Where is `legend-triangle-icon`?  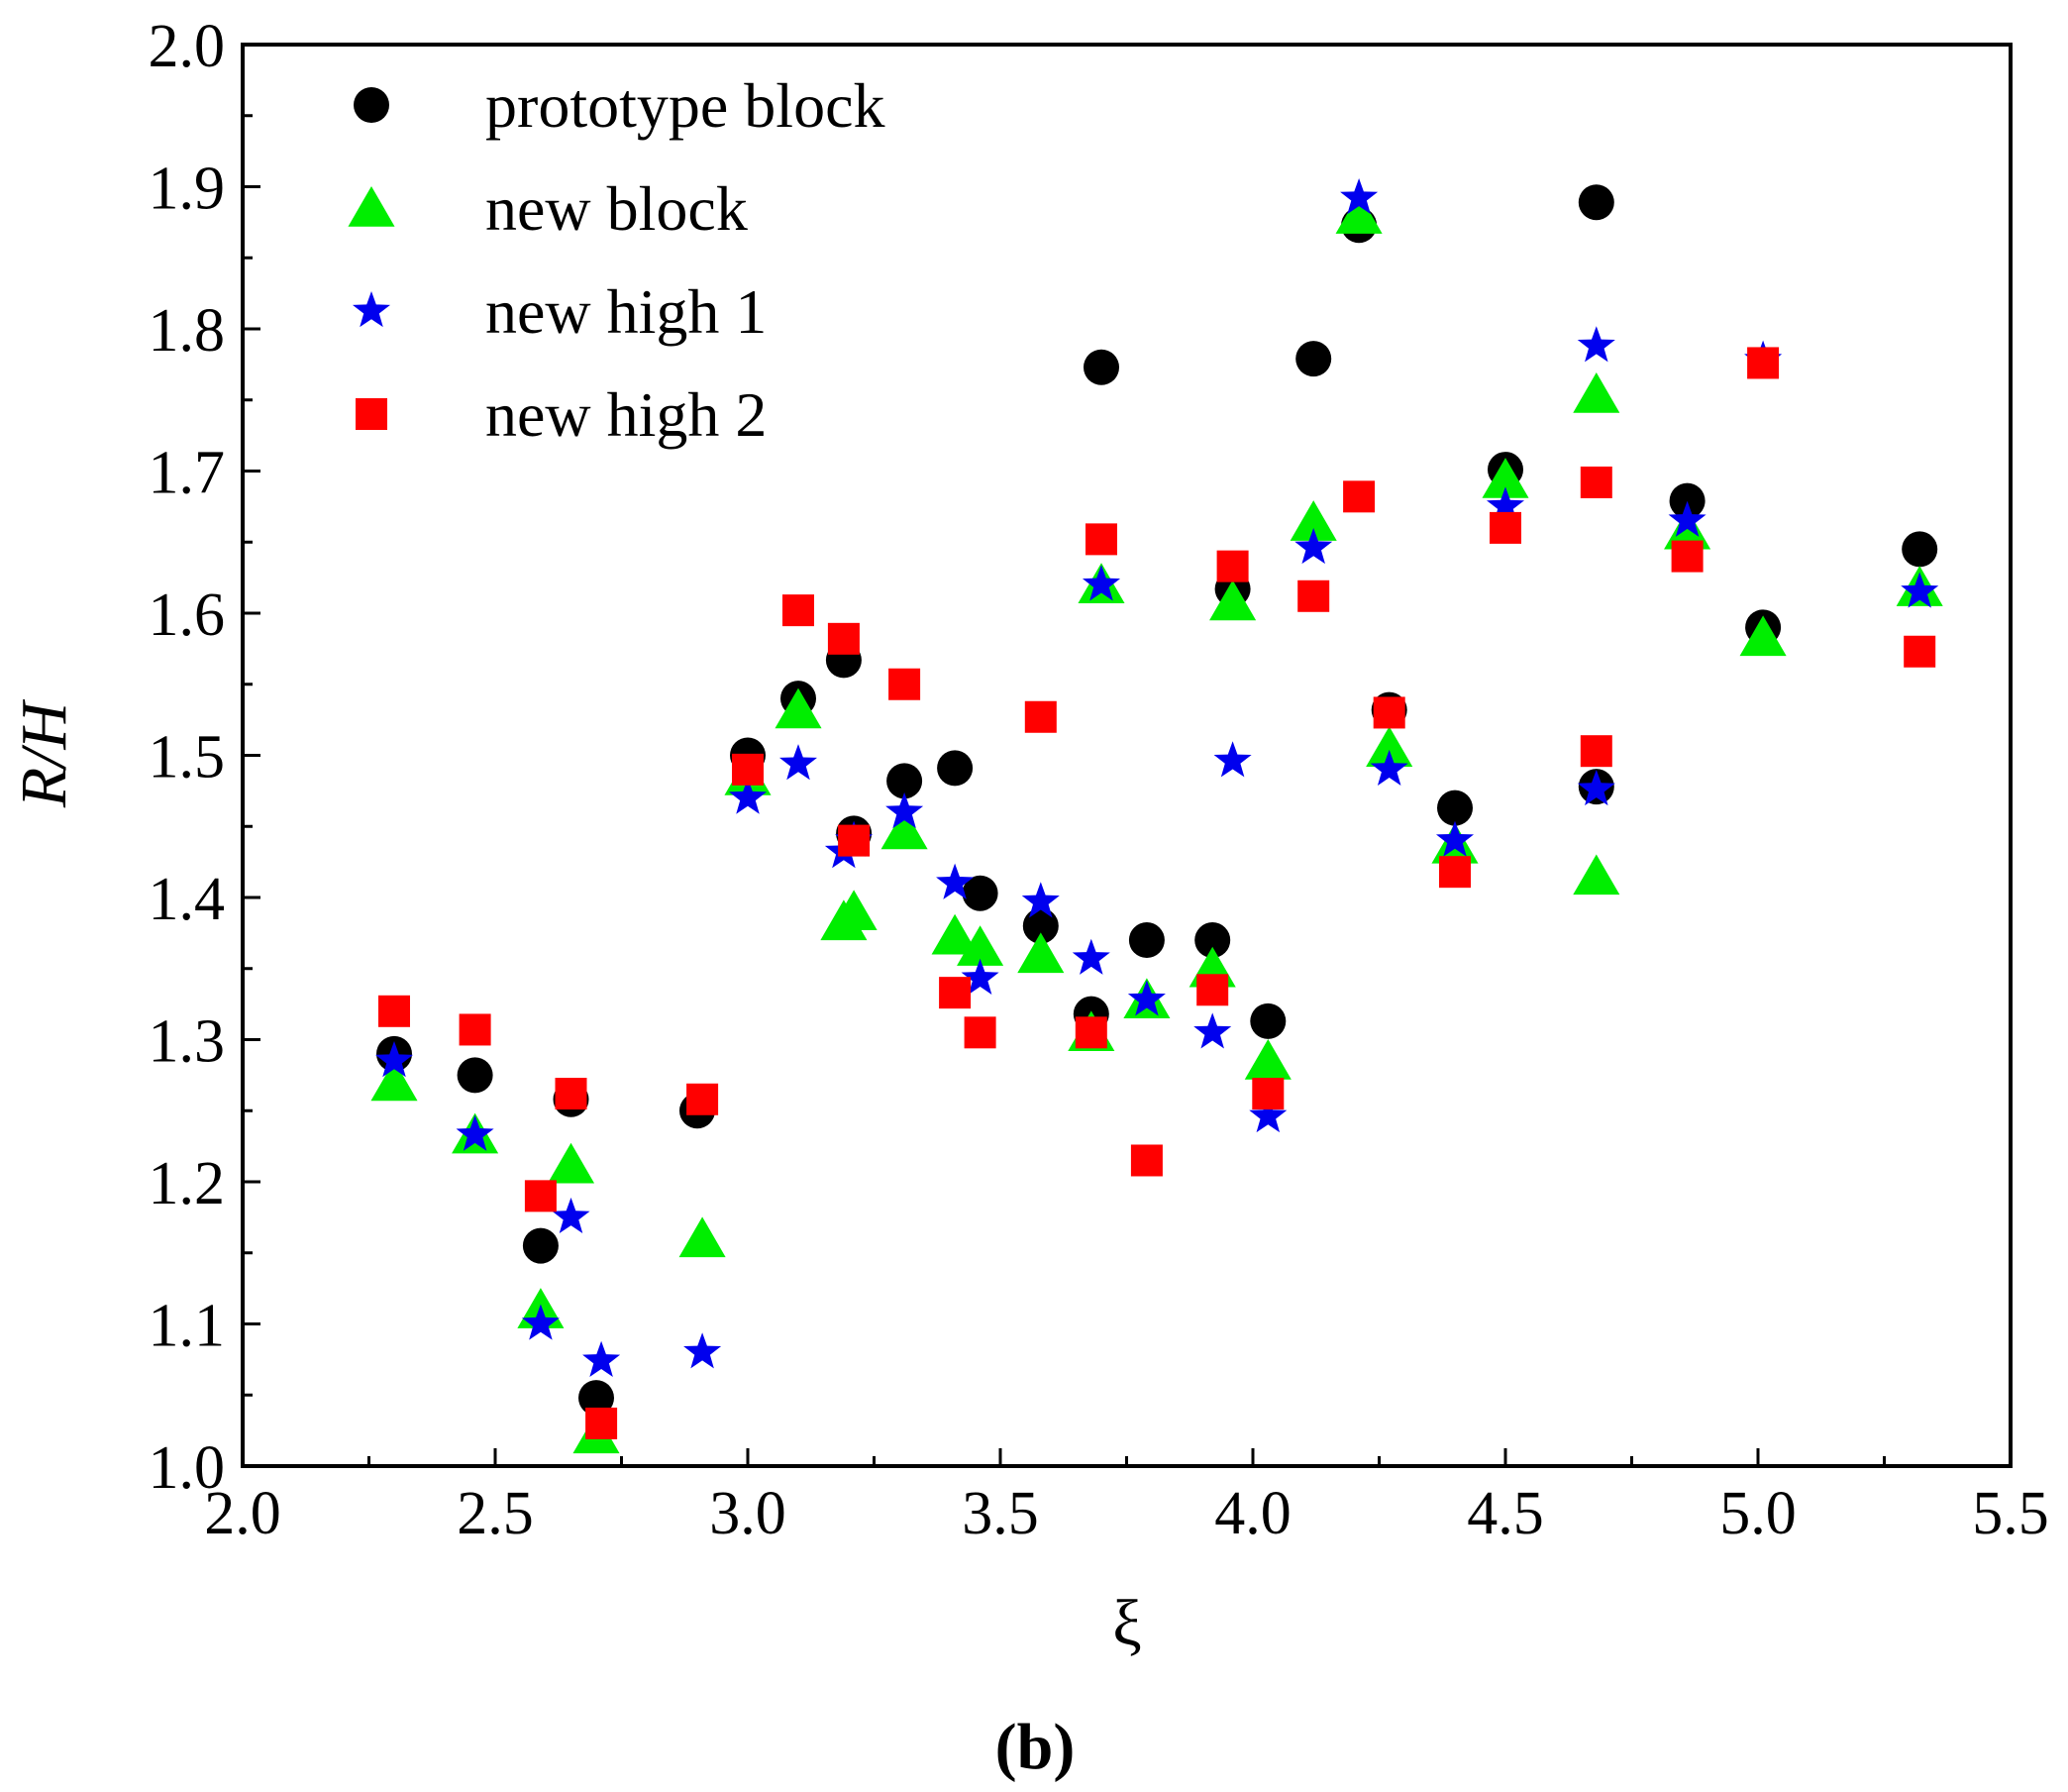 legend-triangle-icon is located at coordinates (372, 206).